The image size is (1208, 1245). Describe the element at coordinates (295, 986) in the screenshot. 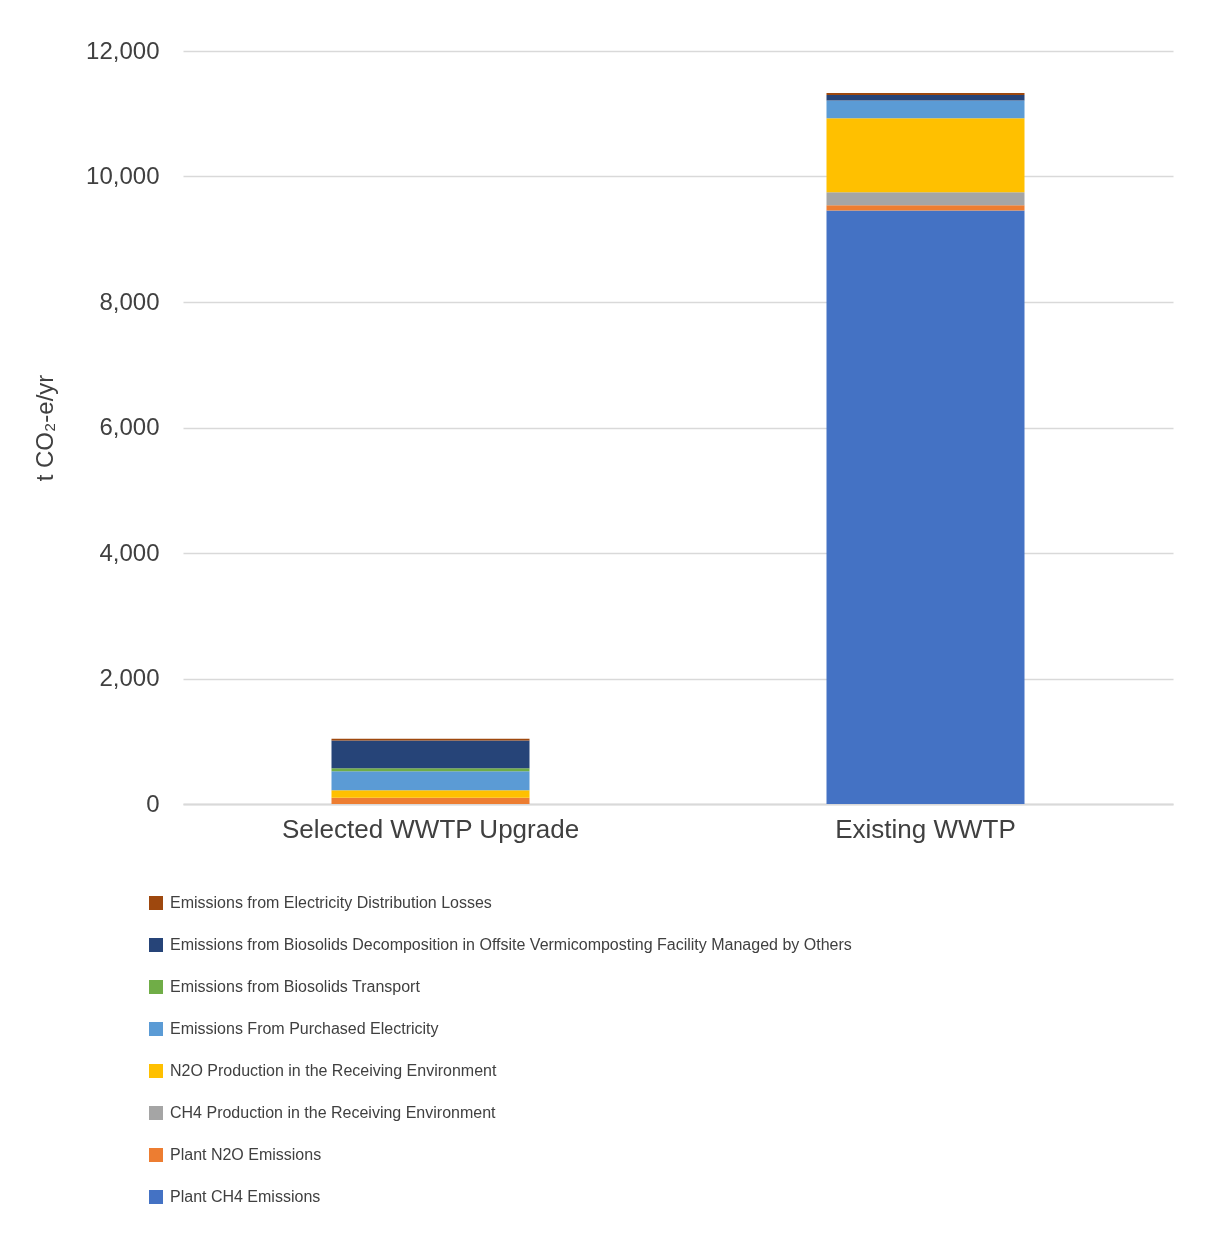

I see `legend-label: Emissions from Biosolids Transport` at that location.